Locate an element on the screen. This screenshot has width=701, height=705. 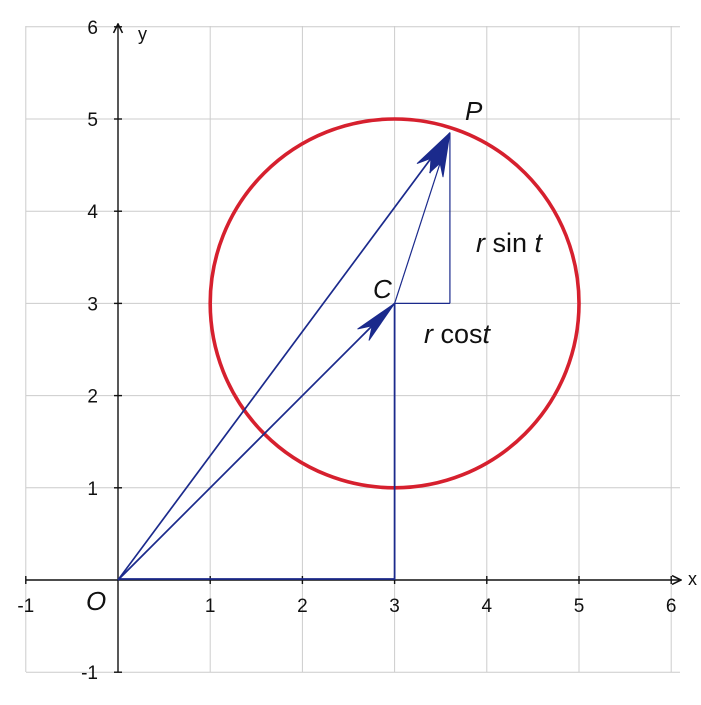
r-cos-t-t: t is located at coordinates (487, 334).